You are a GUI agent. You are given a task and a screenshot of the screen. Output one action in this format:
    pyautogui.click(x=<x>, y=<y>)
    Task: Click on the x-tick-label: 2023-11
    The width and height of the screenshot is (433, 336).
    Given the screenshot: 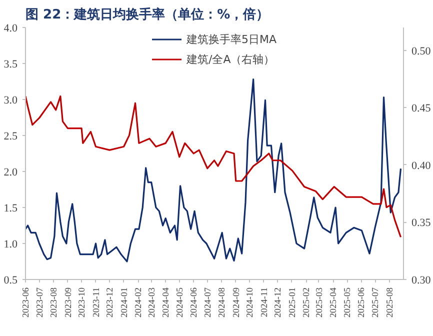 What is the action you would take?
    pyautogui.click(x=95, y=302)
    